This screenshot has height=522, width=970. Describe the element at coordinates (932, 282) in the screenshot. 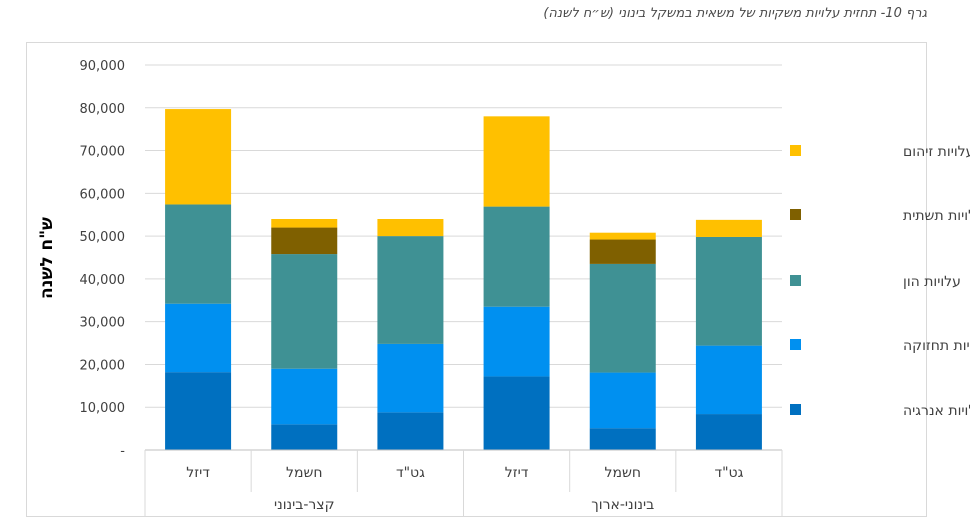

I see `legend-label: עלויות הון` at that location.